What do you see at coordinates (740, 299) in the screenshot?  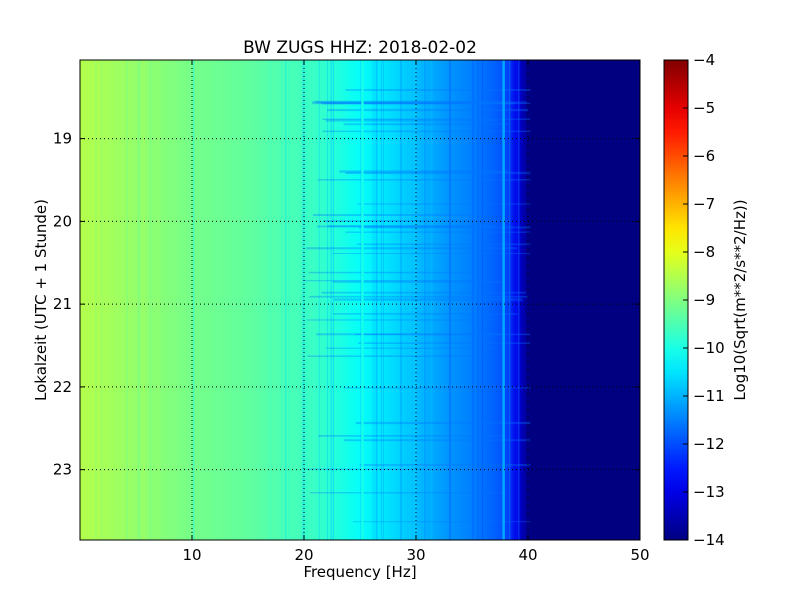 I see `colorbar-label: Log10(Sqrt(m**2/s**2/Hz))` at bounding box center [740, 299].